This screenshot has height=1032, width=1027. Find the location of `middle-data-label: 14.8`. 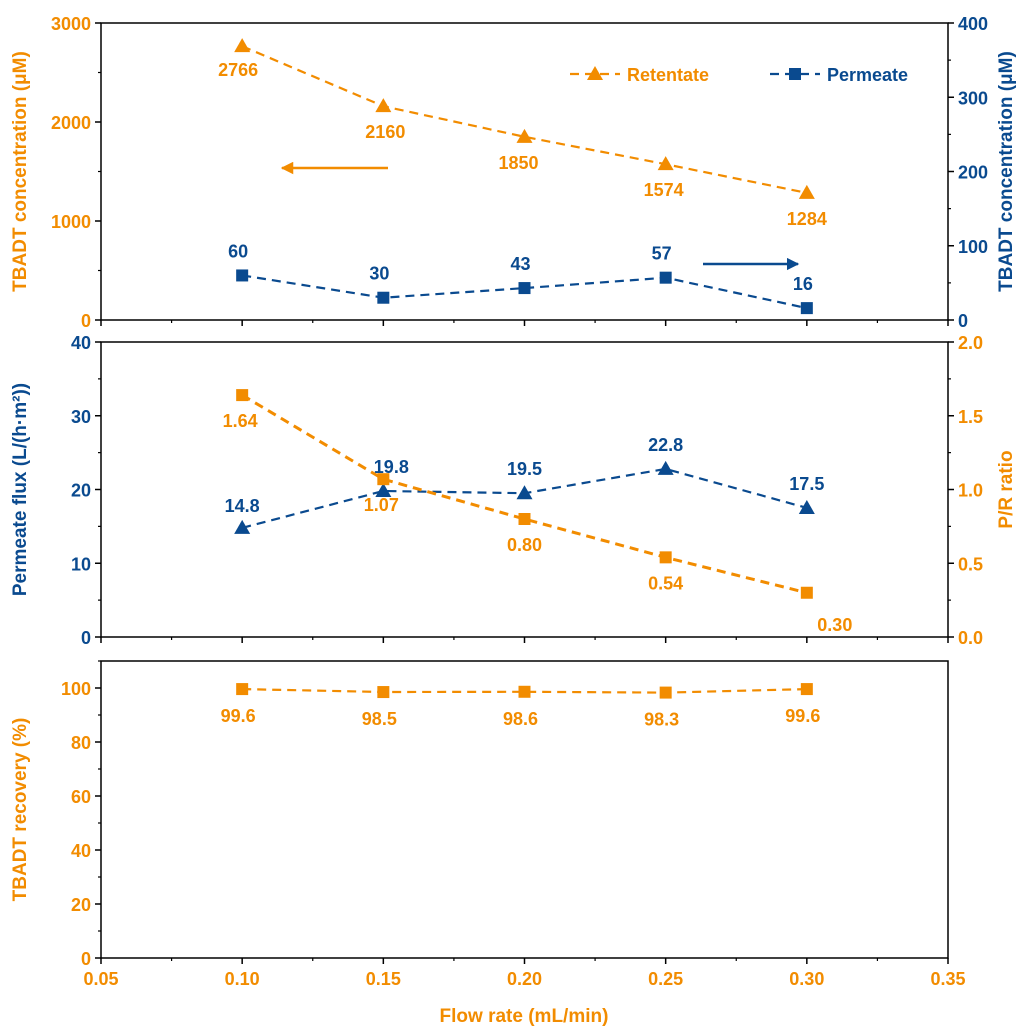

middle-data-label: 14.8 is located at coordinates (242, 506).